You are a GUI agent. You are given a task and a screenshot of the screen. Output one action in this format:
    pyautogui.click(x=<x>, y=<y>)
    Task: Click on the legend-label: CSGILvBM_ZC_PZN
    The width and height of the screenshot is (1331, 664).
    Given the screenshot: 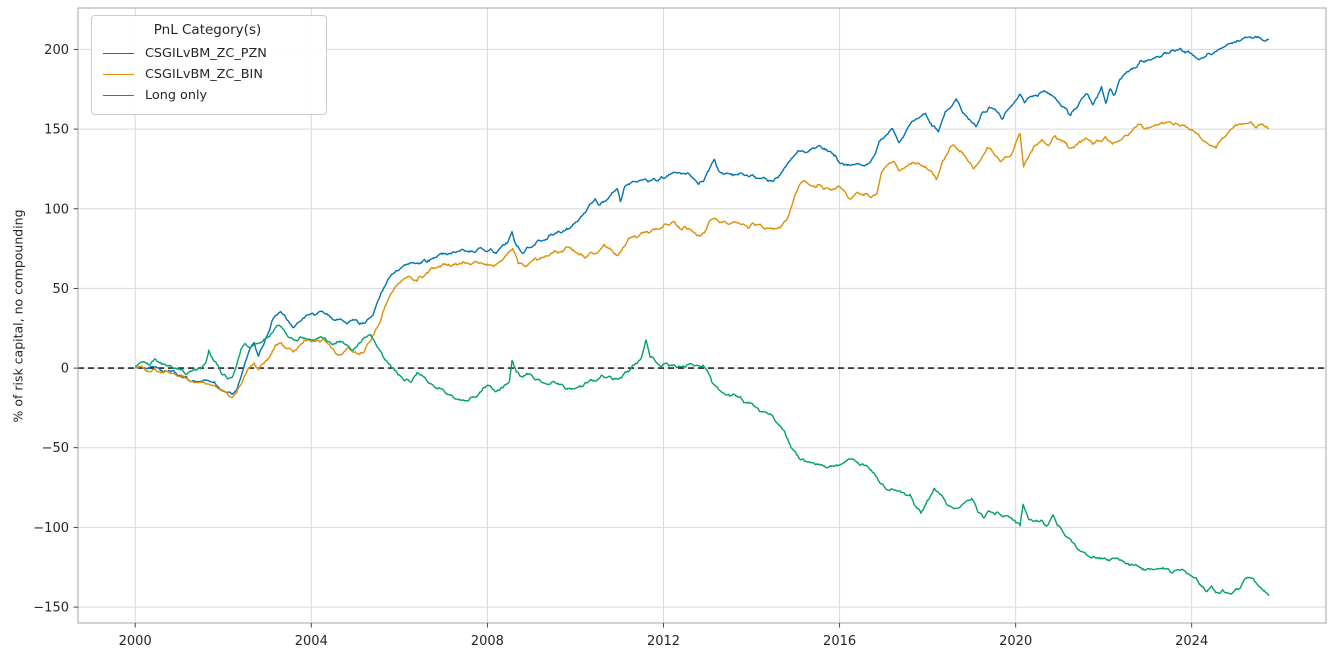 What is the action you would take?
    pyautogui.click(x=206, y=53)
    